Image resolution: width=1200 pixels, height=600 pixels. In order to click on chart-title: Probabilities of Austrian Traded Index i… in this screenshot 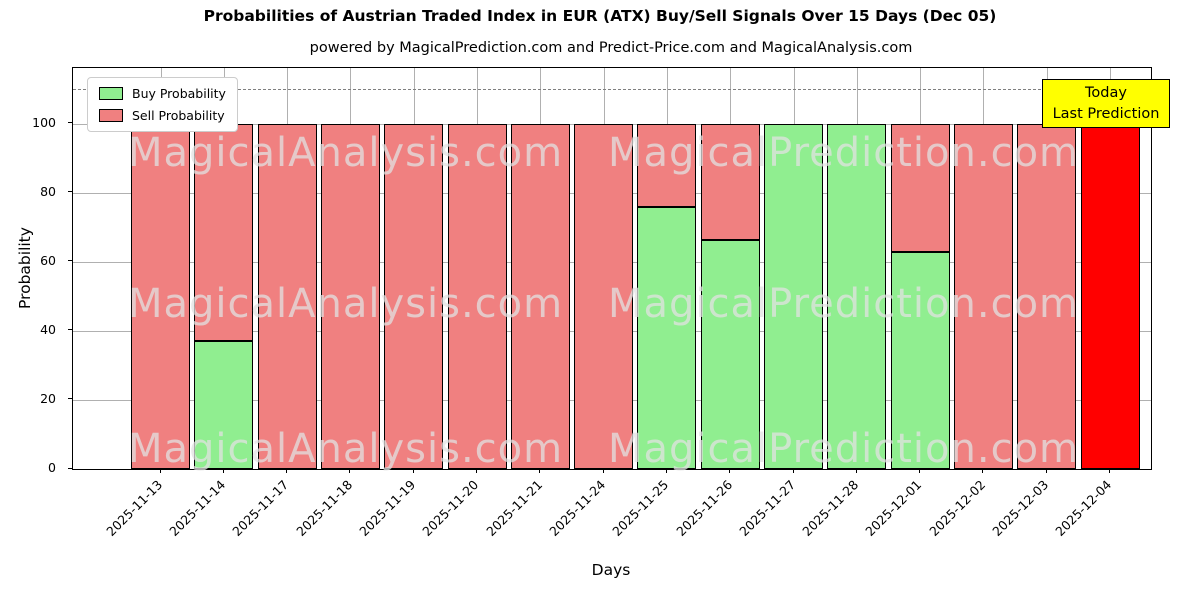, I will do `click(600, 16)`.